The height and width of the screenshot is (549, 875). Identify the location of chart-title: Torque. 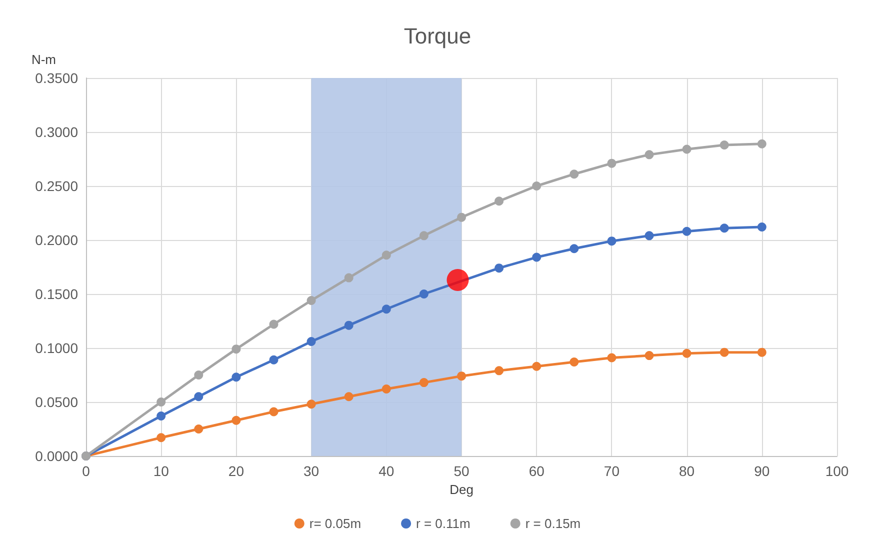
(438, 36).